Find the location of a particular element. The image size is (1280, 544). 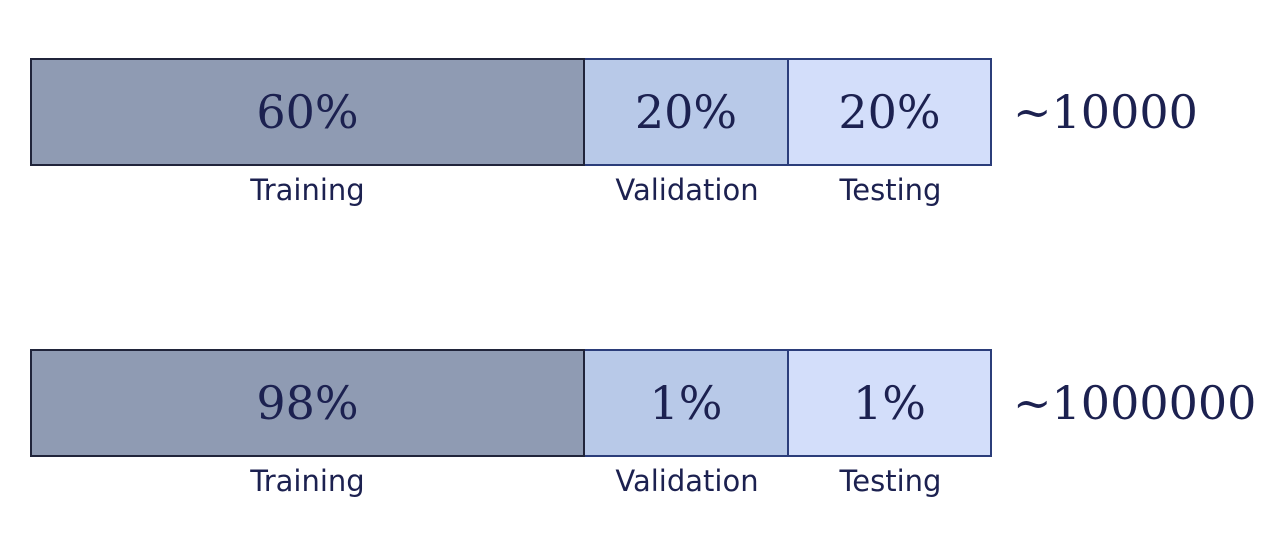

training-segment: 98% is located at coordinates (307, 403).